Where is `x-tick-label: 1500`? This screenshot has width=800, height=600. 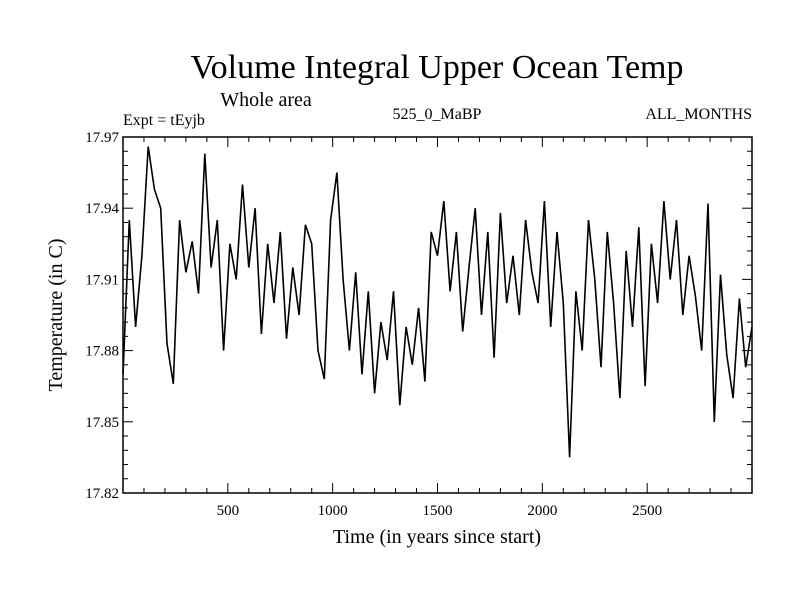 x-tick-label: 1500 is located at coordinates (438, 511).